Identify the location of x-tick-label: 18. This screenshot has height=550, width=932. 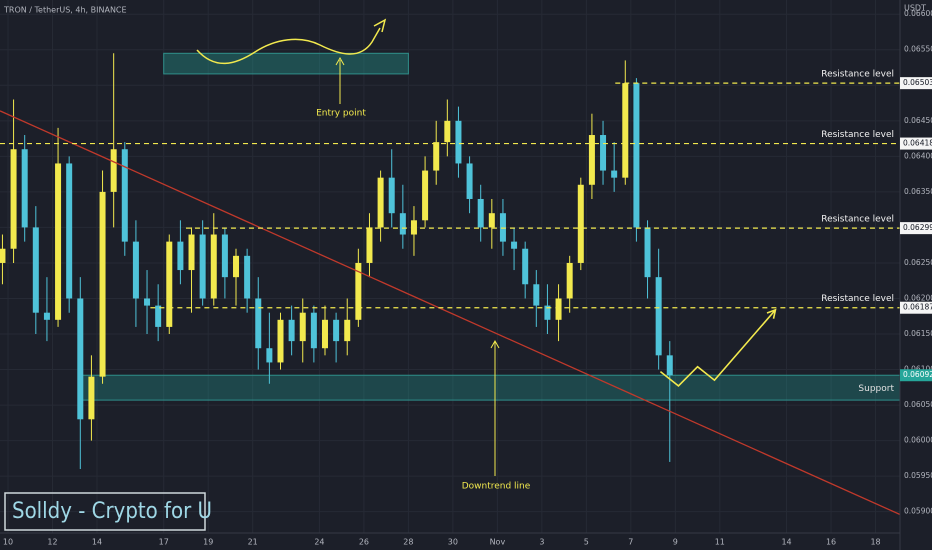
(875, 542).